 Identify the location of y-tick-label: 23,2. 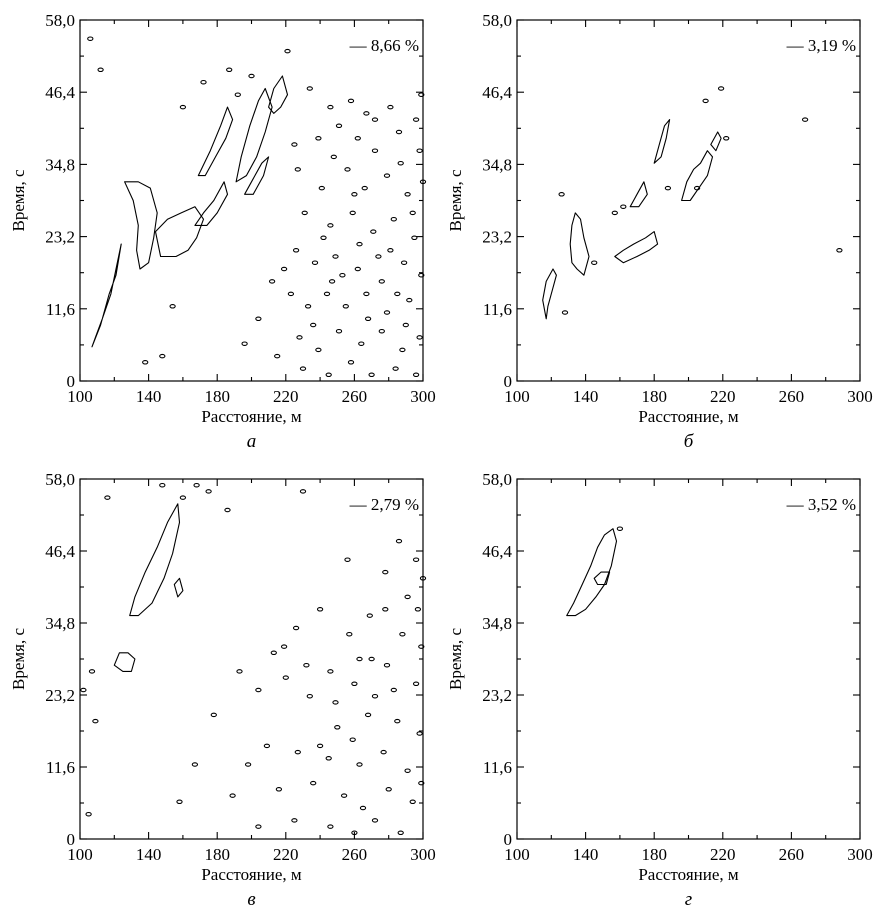
(497, 237).